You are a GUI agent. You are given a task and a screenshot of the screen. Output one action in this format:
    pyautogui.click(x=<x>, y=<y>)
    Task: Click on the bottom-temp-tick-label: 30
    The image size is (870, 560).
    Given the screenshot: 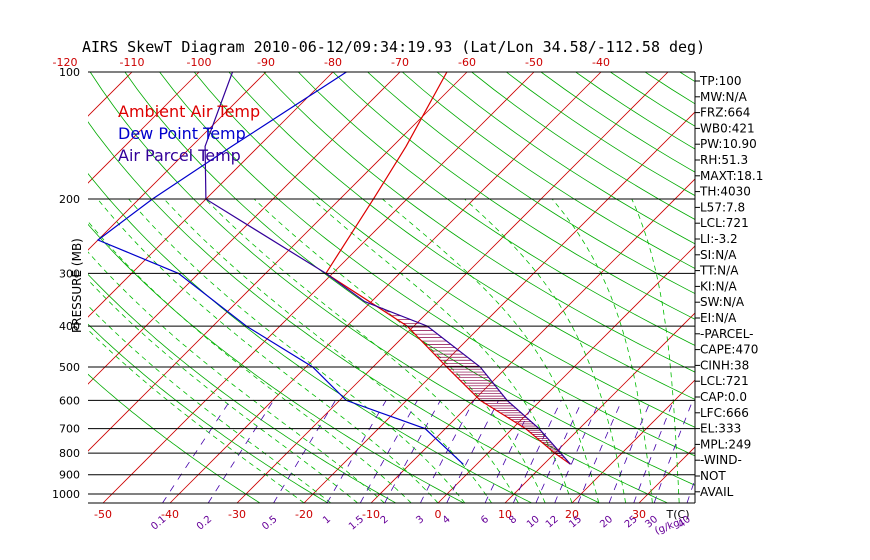 What is the action you would take?
    pyautogui.click(x=639, y=514)
    